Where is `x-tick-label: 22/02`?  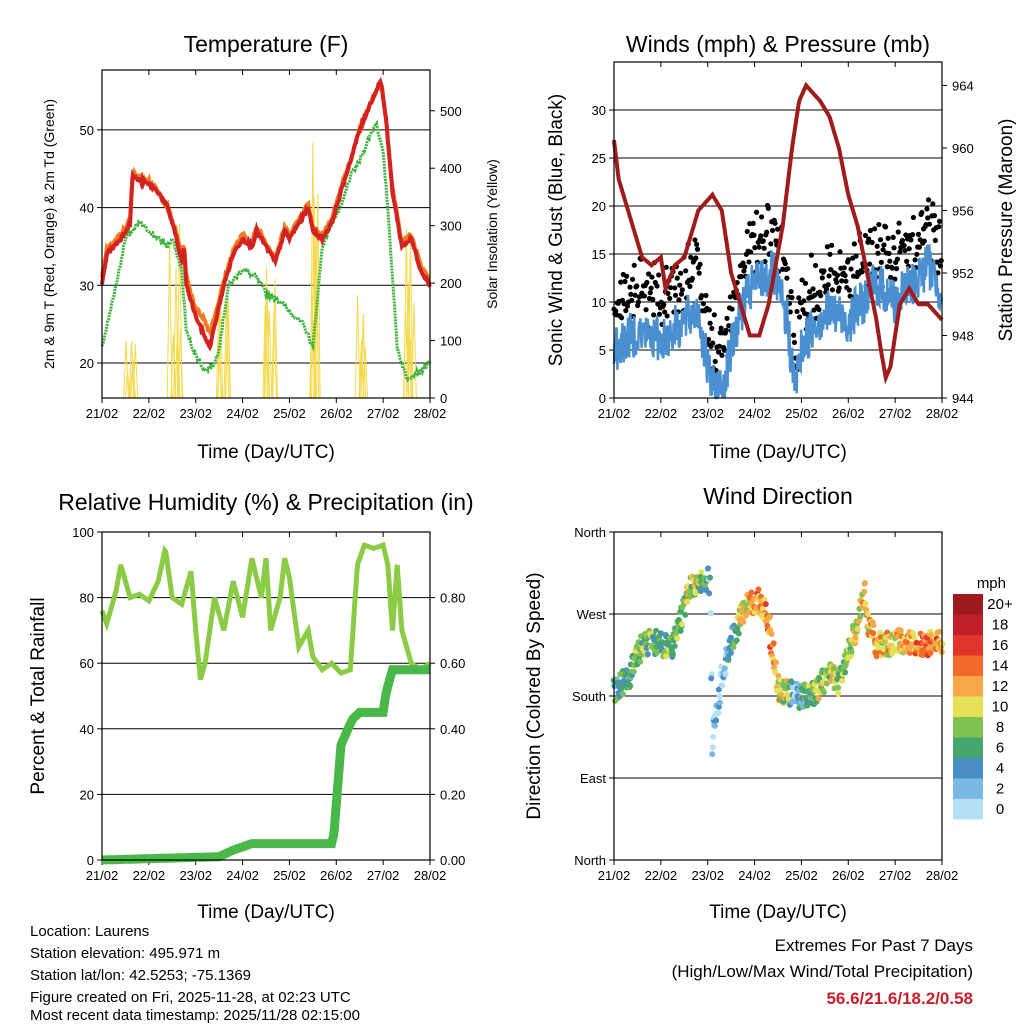
x-tick-label: 22/02 is located at coordinates (661, 413).